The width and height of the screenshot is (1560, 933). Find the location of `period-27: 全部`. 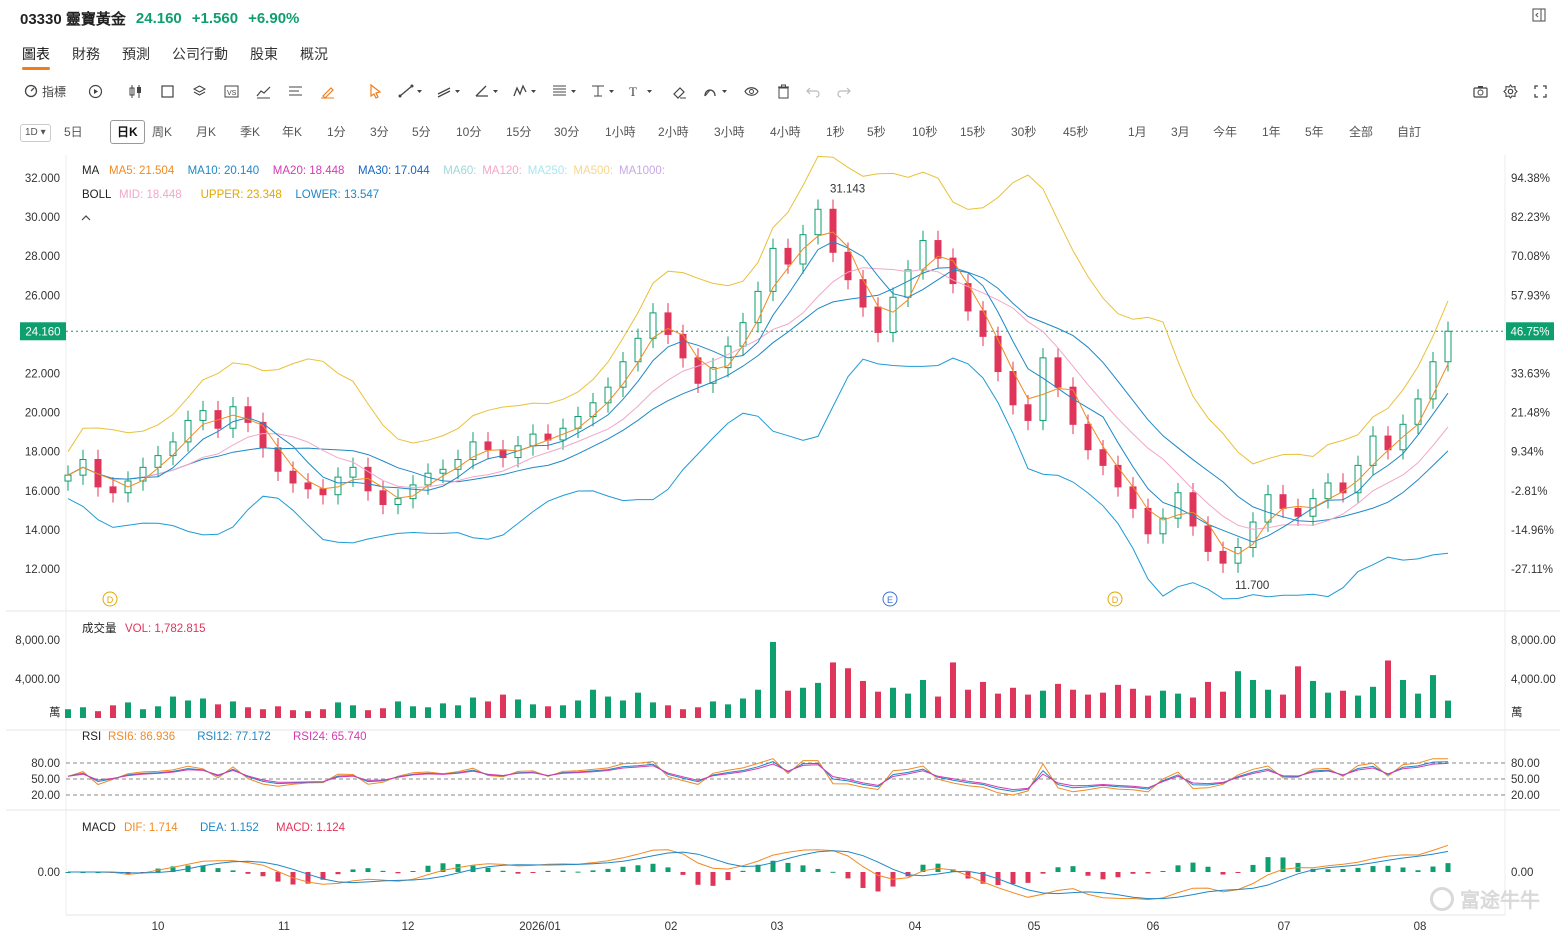

period-27: 全部 is located at coordinates (1361, 132).